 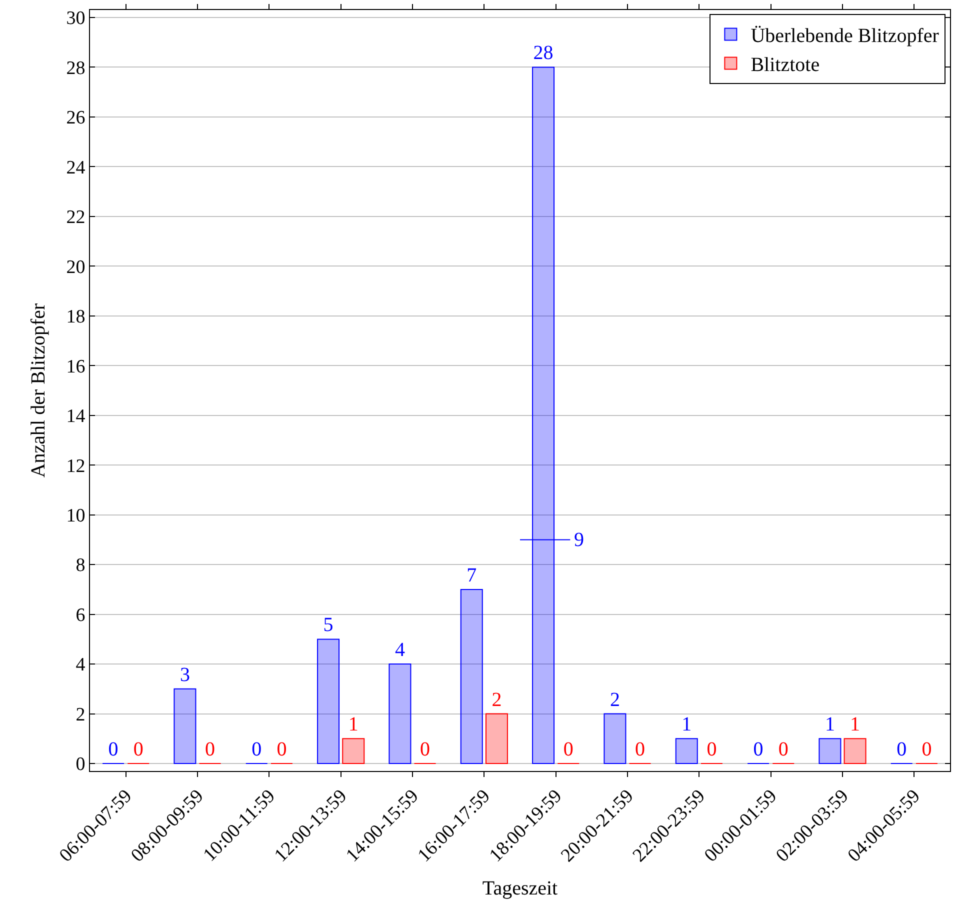 What do you see at coordinates (845, 36) in the screenshot?
I see `legend-label: Überlebende Blitzopfer` at bounding box center [845, 36].